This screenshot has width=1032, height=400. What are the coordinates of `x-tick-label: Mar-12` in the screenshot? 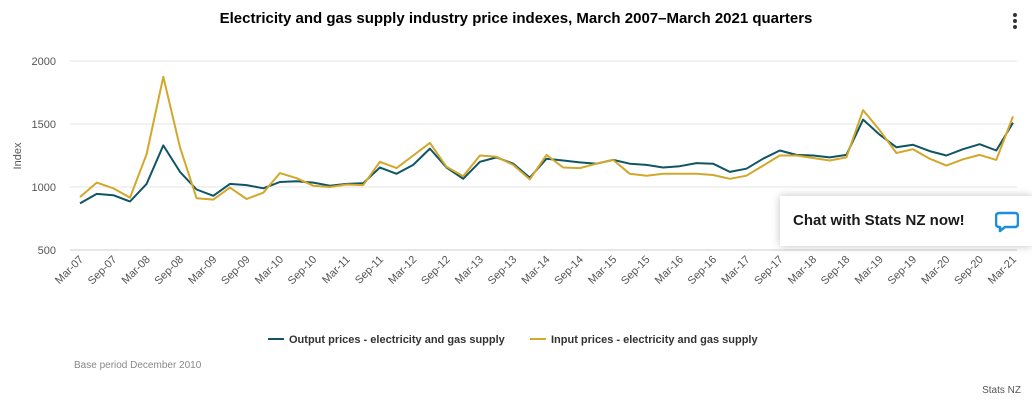 It's located at (402, 270).